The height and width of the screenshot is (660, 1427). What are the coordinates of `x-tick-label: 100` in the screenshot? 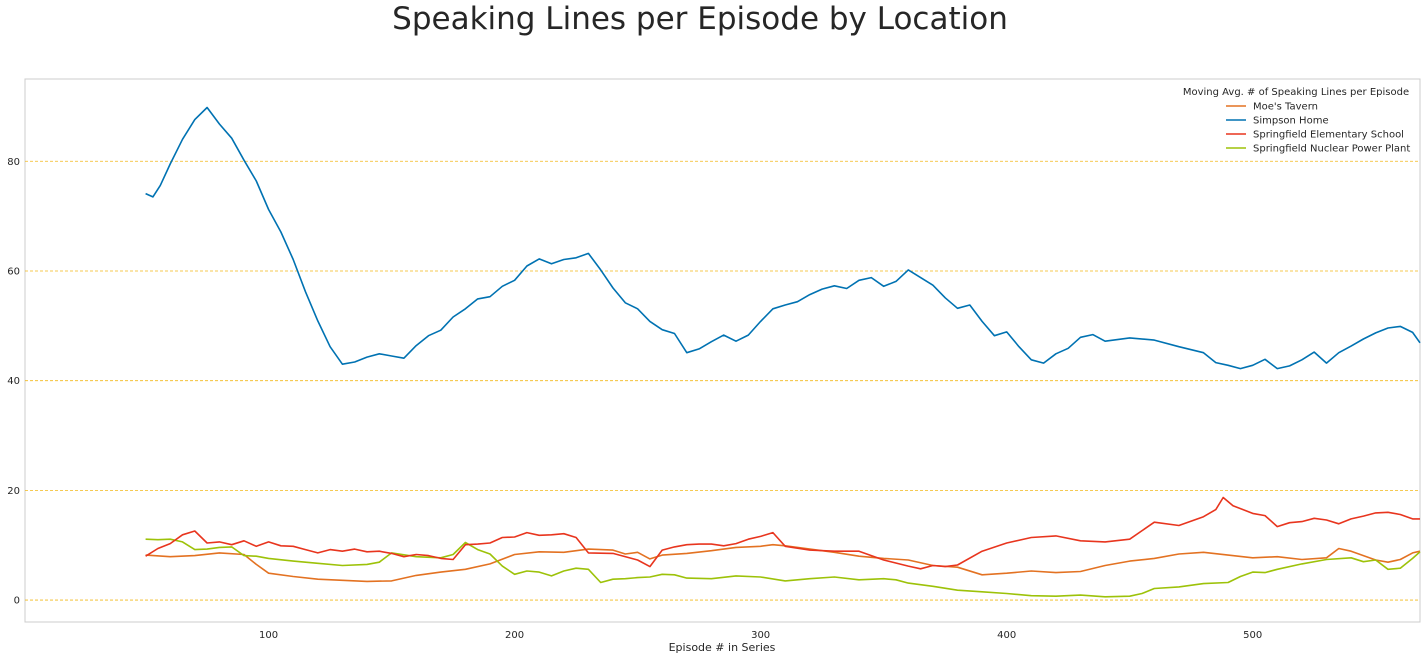 It's located at (268, 635).